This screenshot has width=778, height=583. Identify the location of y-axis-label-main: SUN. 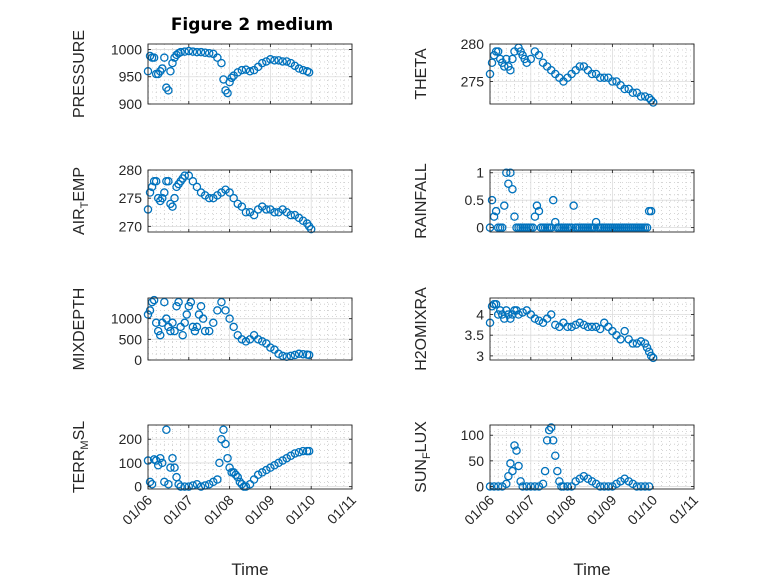
(421, 476).